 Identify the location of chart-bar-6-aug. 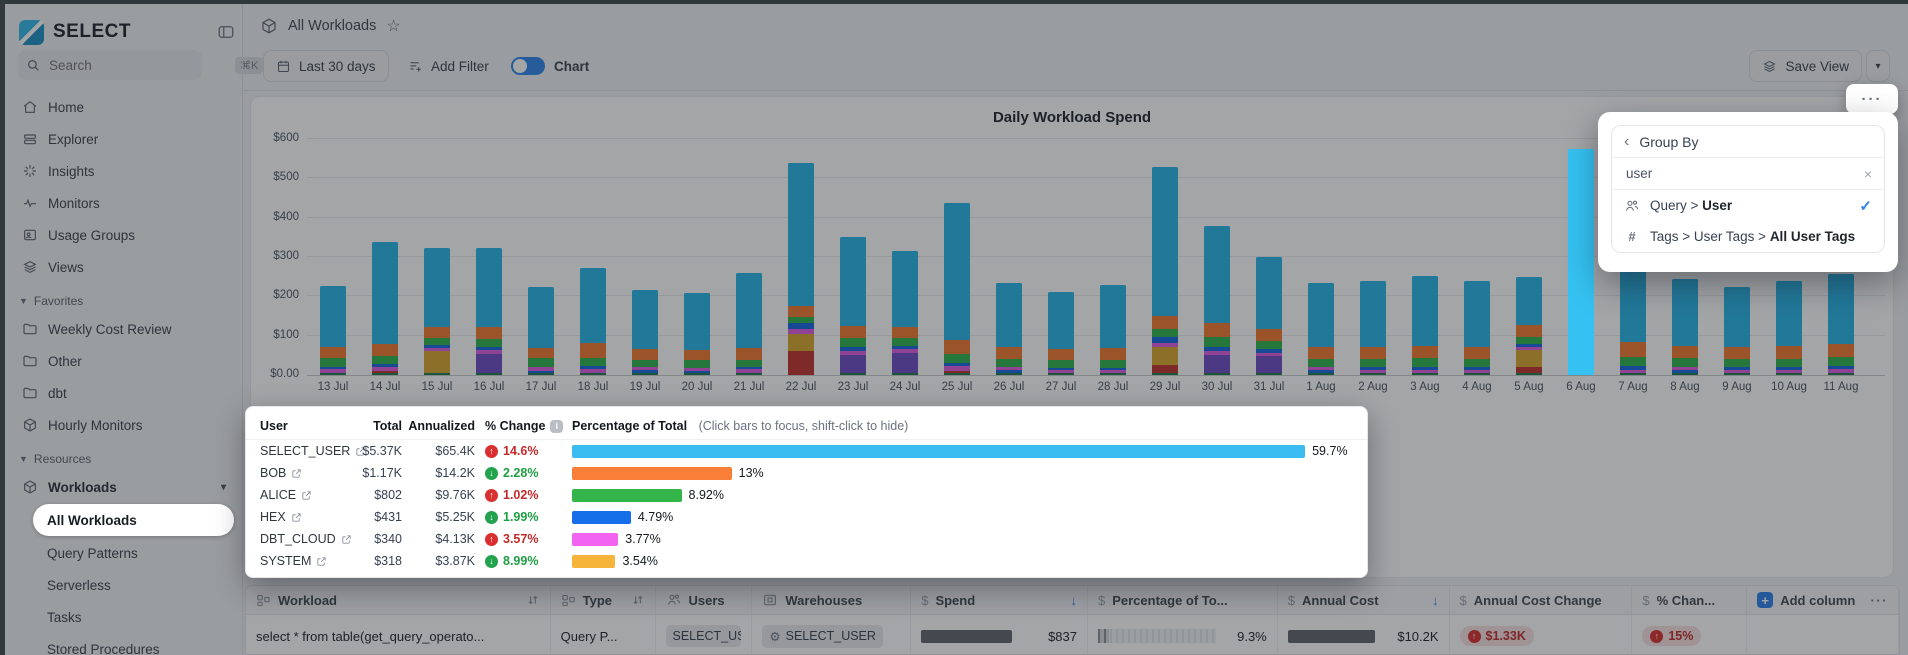
(1581, 261).